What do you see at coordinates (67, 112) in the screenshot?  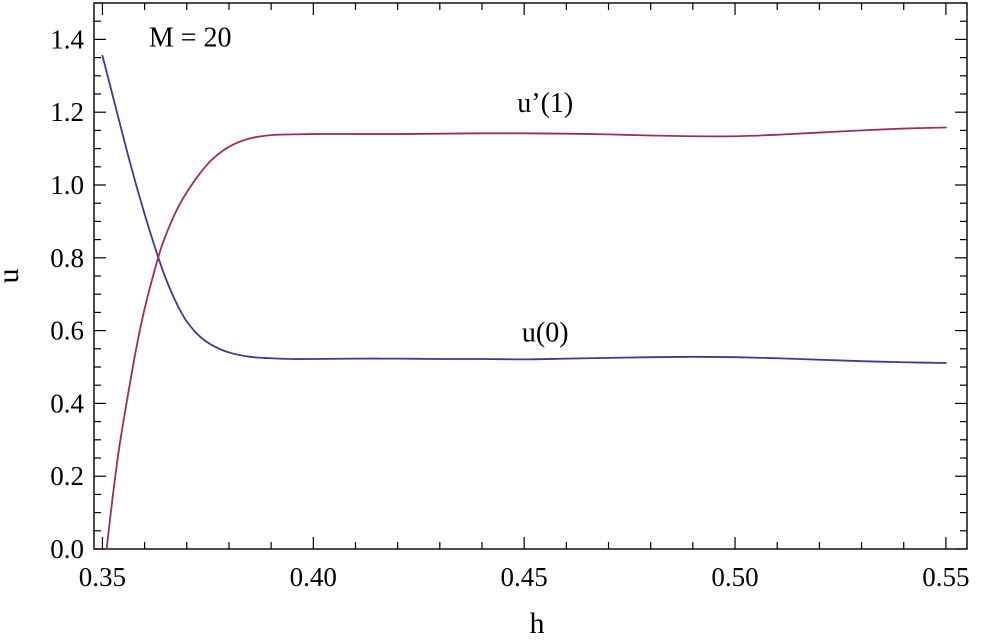 I see `y-tick-label: 1.2` at bounding box center [67, 112].